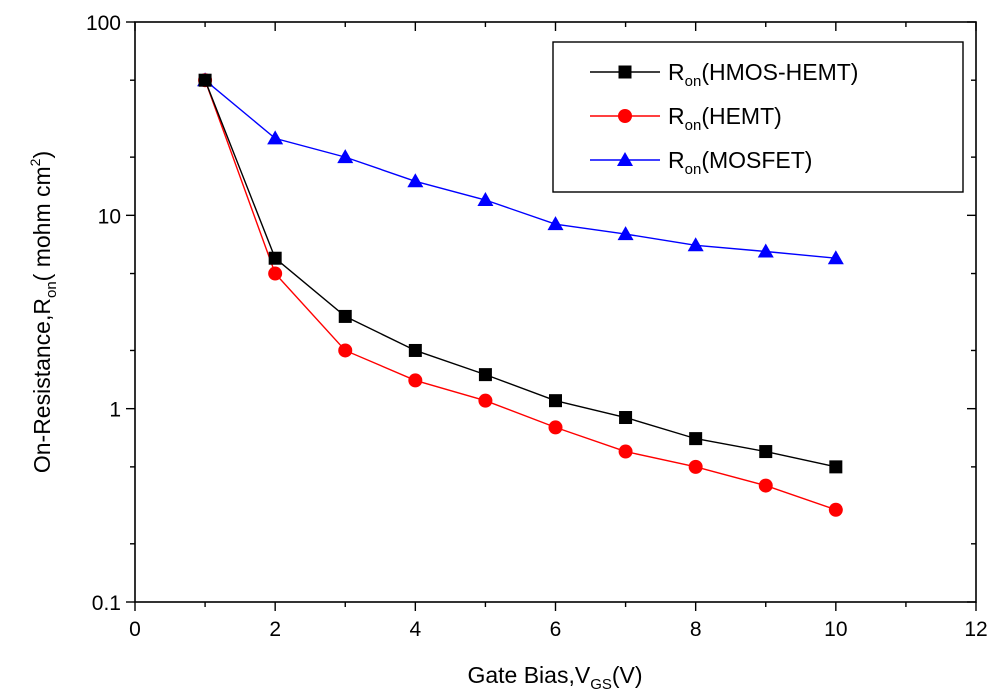 This screenshot has width=996, height=693. Describe the element at coordinates (103, 23) in the screenshot. I see `y-tick-label: 100` at that location.